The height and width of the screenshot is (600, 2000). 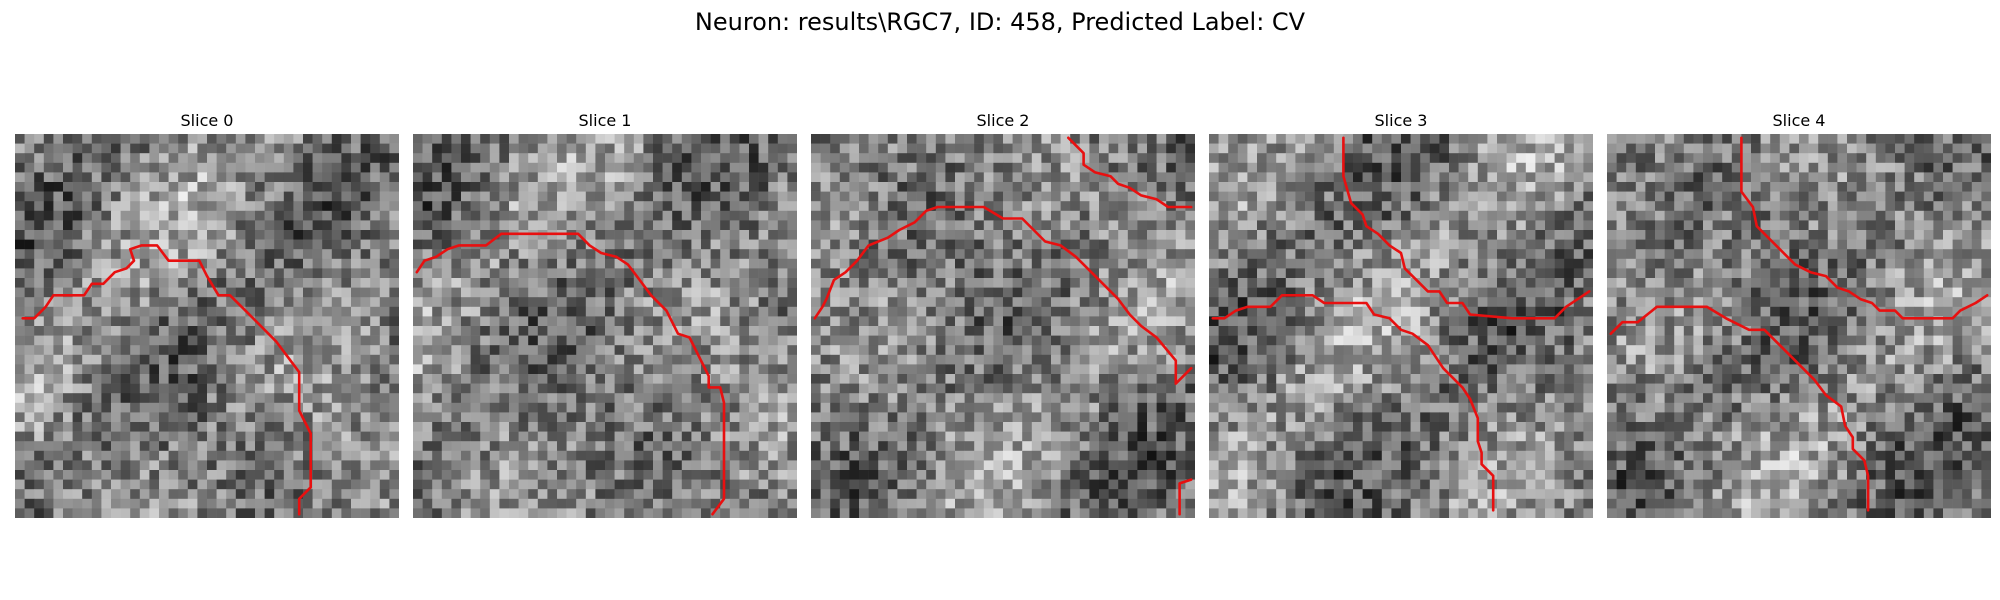 I want to click on slice-panel-4: Slice 4, so click(x=1799, y=313).